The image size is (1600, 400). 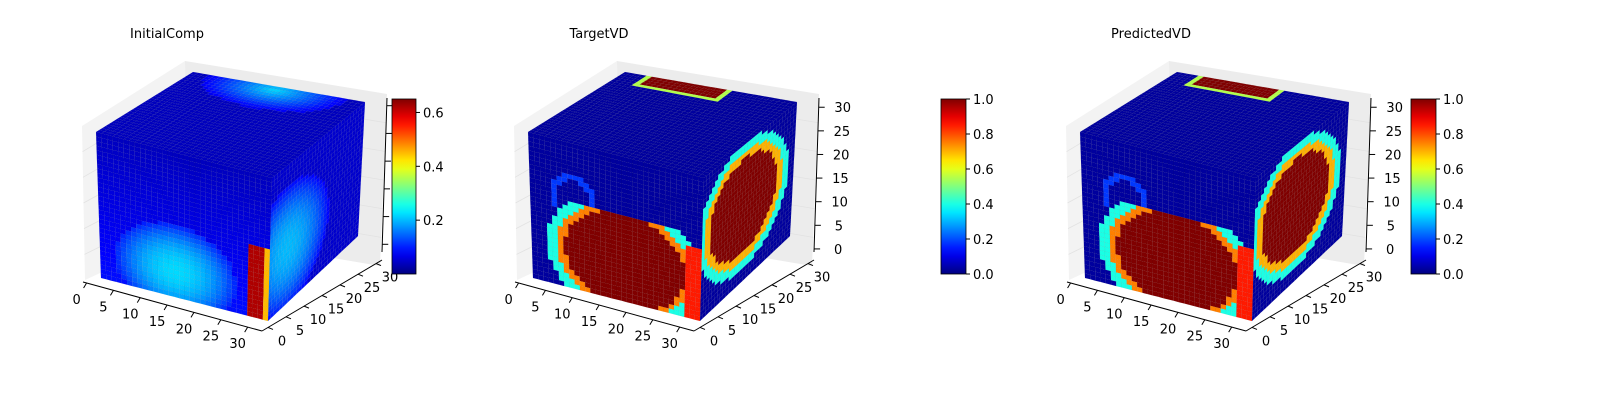 I want to click on panel-title: TargetVD, so click(x=598, y=34).